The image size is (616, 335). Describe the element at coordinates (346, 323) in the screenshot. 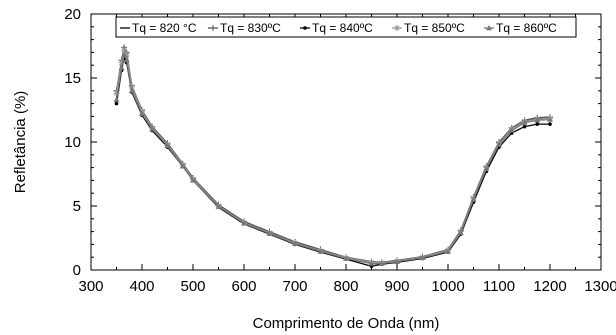

I see `x-axis-label: Comprimento de Onda (nm)` at that location.